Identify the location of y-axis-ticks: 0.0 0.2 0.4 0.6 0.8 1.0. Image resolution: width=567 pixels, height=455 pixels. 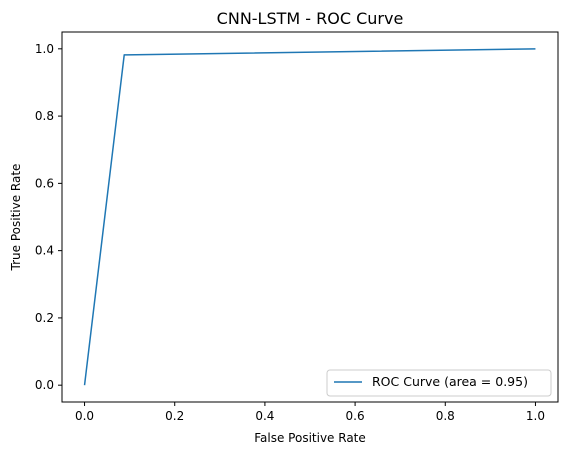
(48, 217).